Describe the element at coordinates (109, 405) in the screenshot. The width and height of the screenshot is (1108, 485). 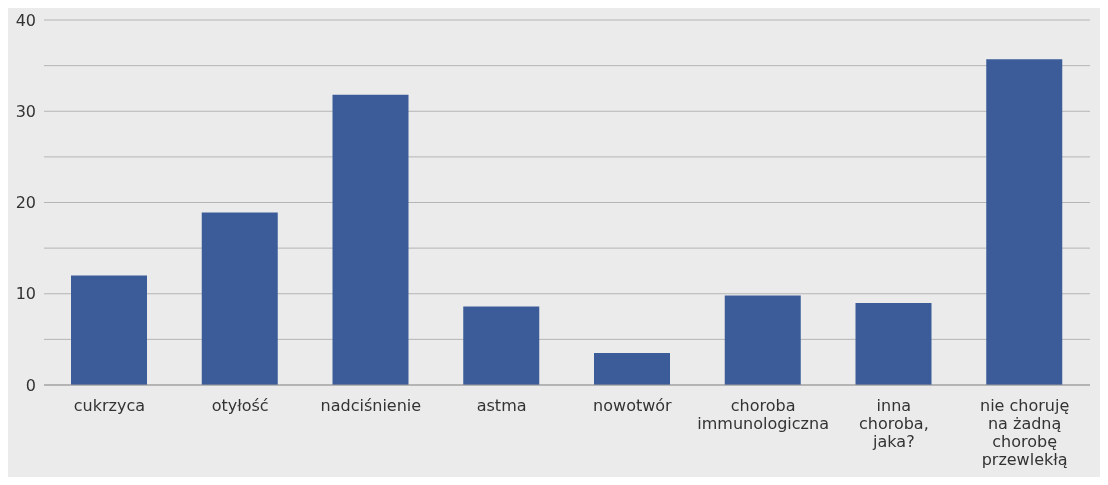
I see `x-tick-label: cukrzyca` at that location.